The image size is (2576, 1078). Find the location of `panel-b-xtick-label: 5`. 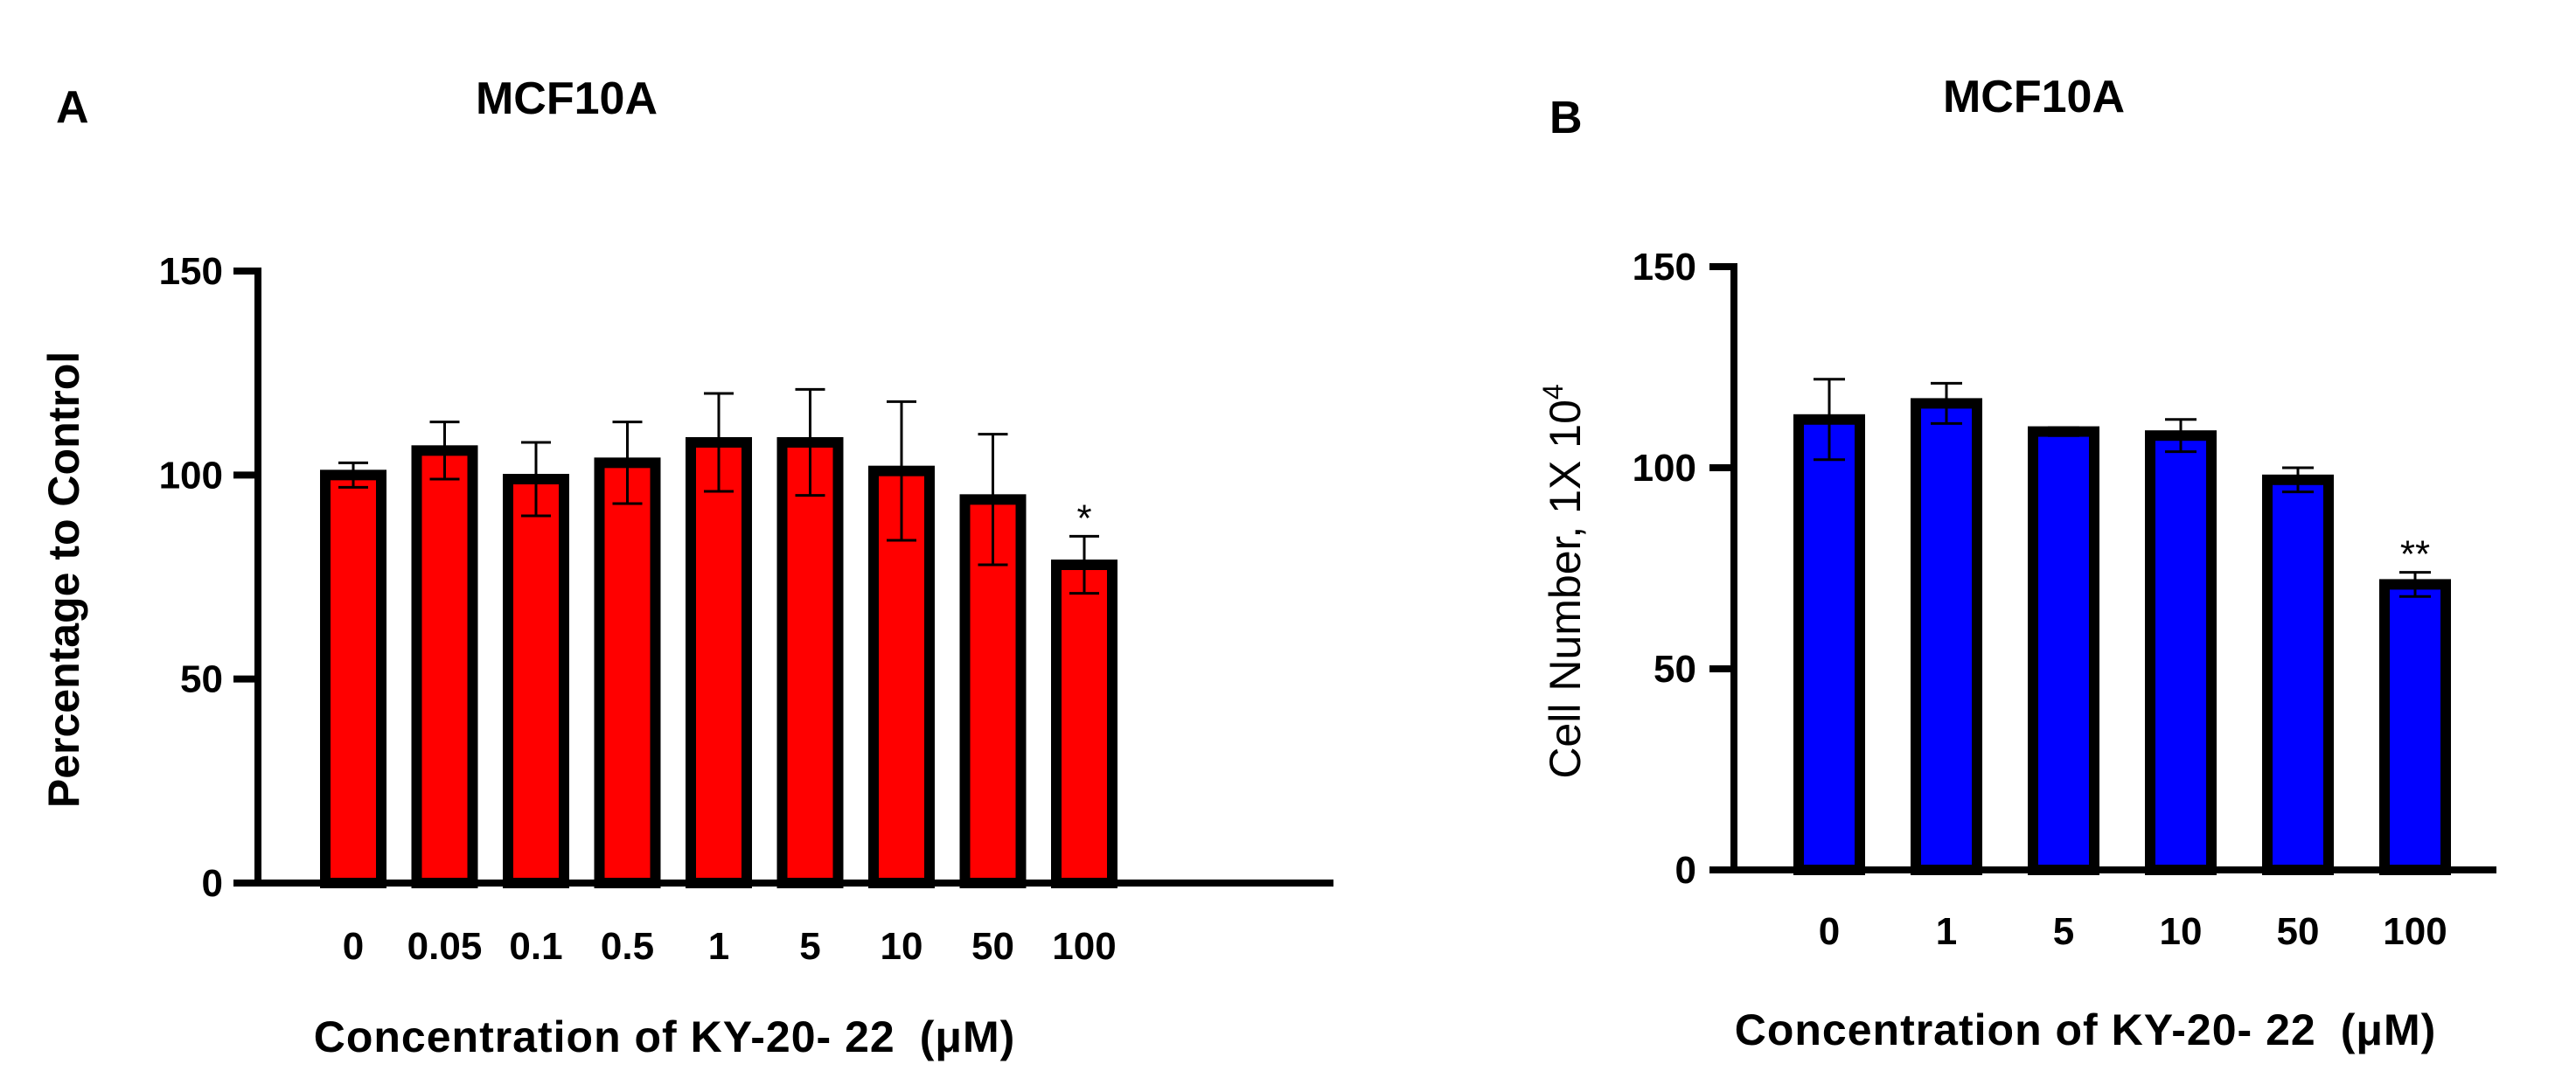

panel-b-xtick-label: 5 is located at coordinates (2063, 931).